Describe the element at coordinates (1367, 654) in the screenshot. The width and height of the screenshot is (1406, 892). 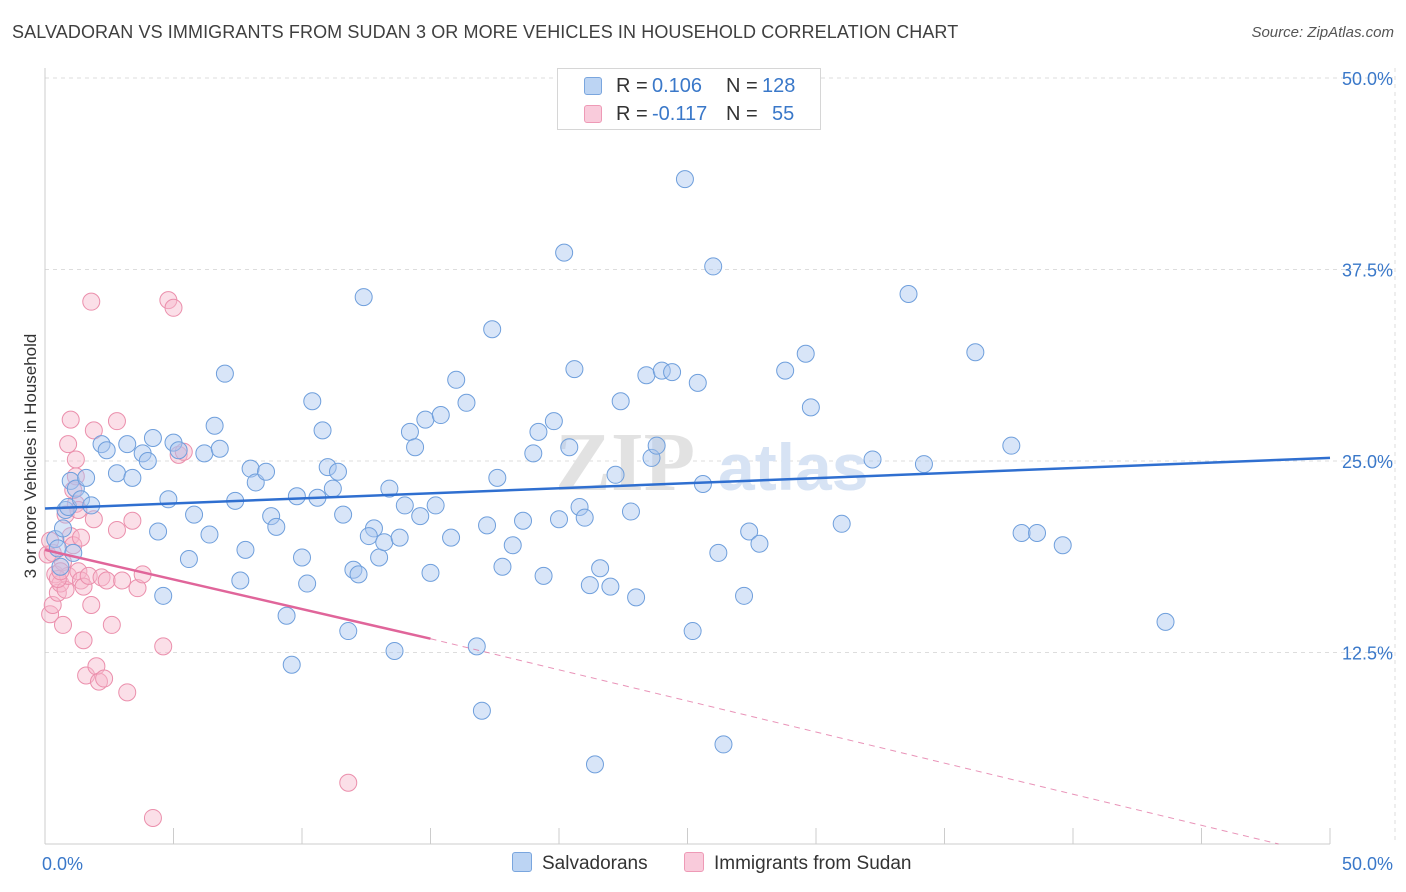
I see `y-tick-label: 12.5%` at that location.